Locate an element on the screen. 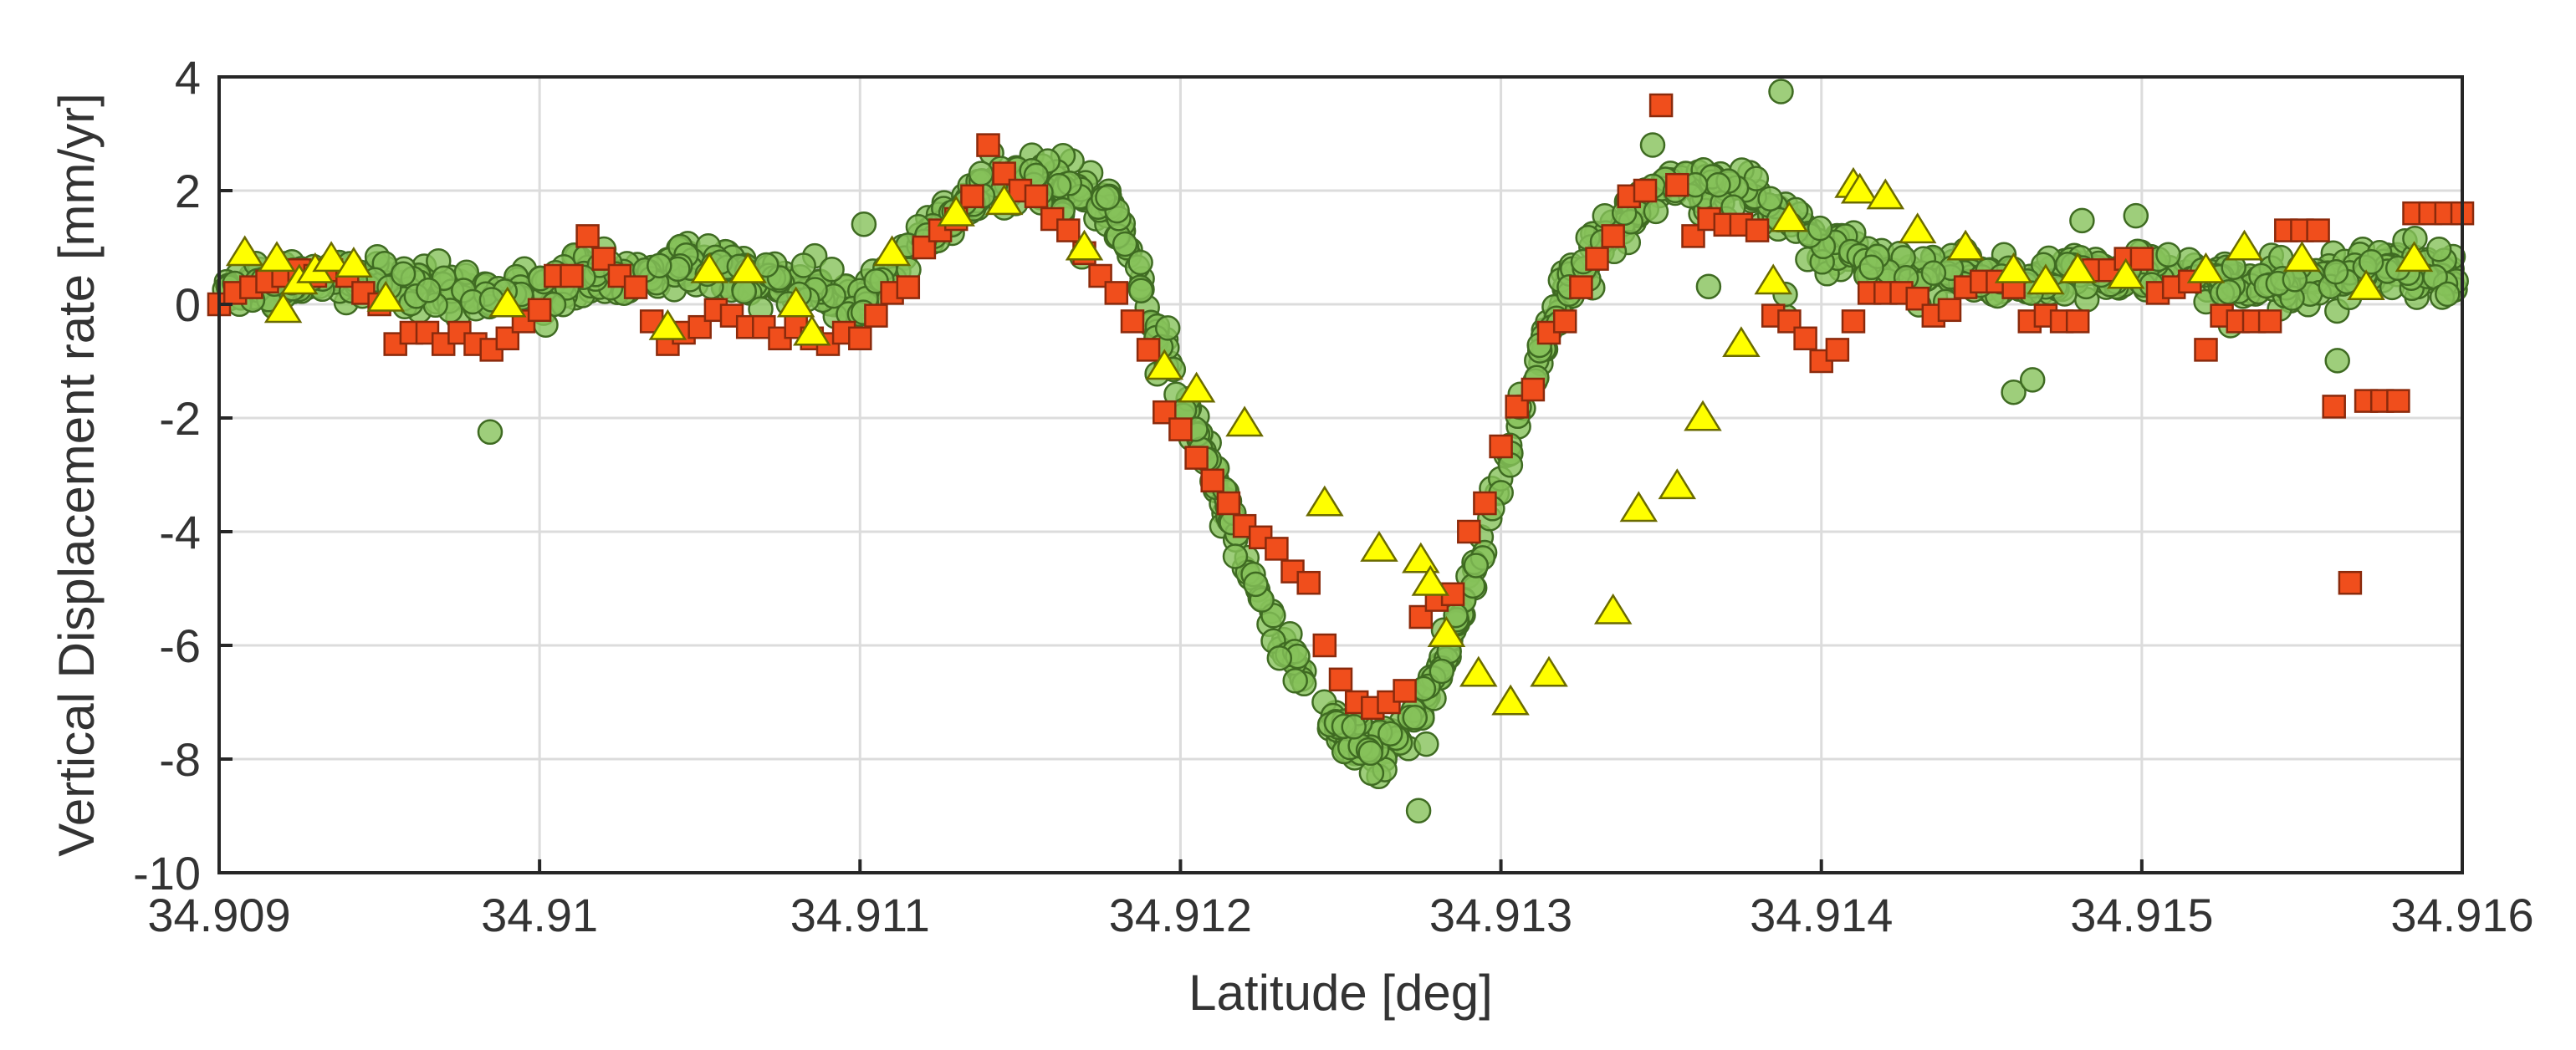 The width and height of the screenshot is (2576, 1050). x-tick-label: 34.91 is located at coordinates (539, 915).